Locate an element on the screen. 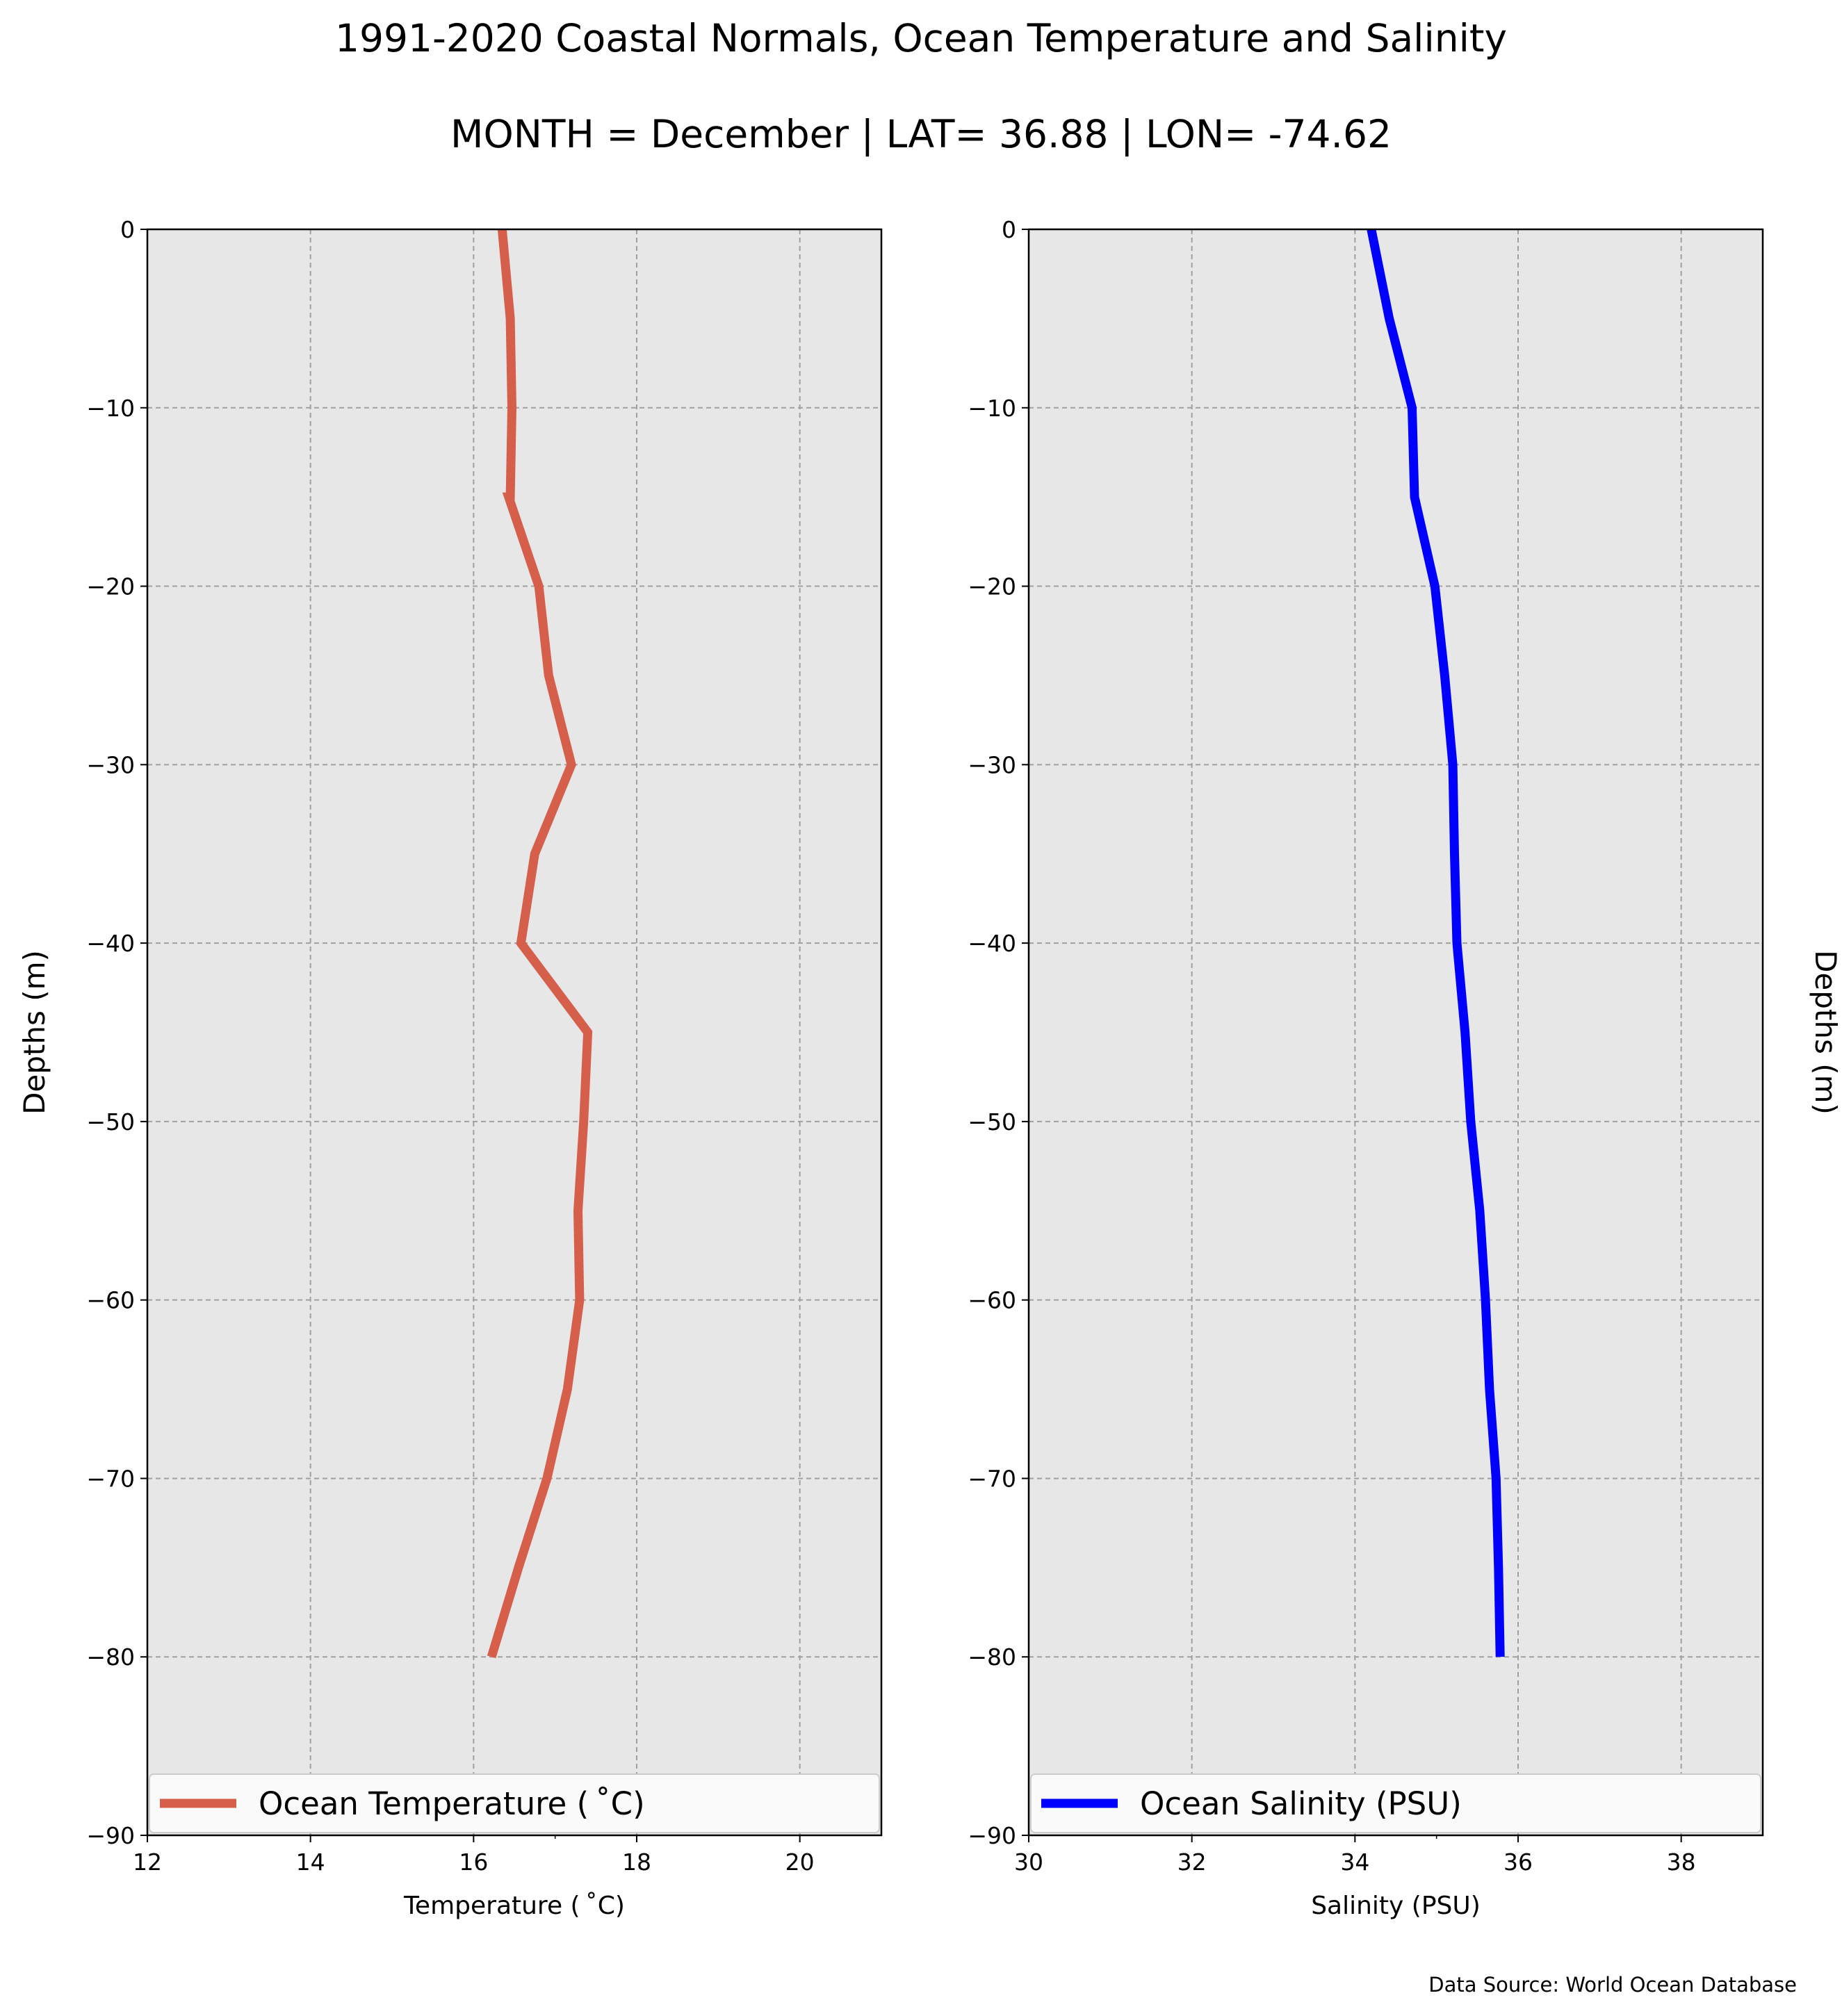 This screenshot has width=1842, height=2016. temperature-x-axis-label: Temperature ( ˚C) is located at coordinates (514, 1906).